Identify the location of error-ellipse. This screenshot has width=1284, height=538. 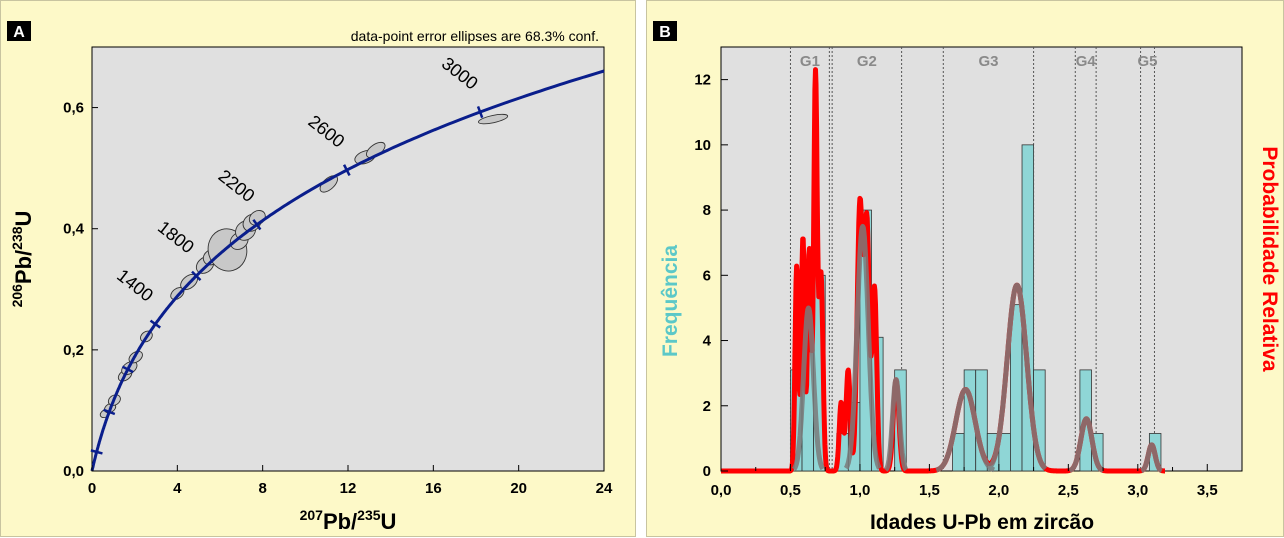
(493, 119).